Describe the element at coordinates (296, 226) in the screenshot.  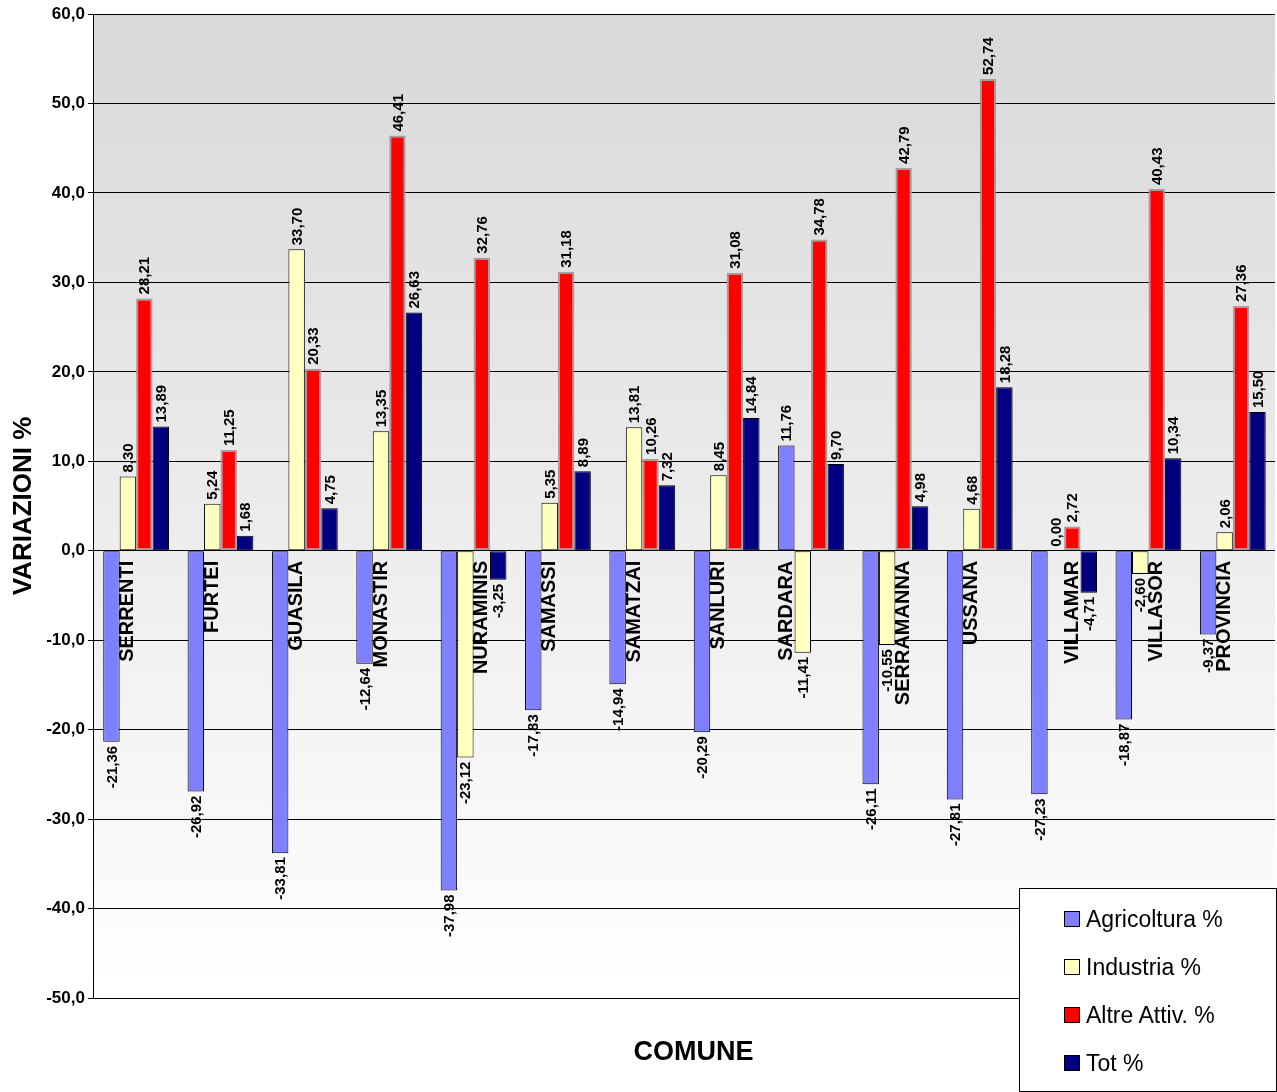
I see `data-label: 33,70` at that location.